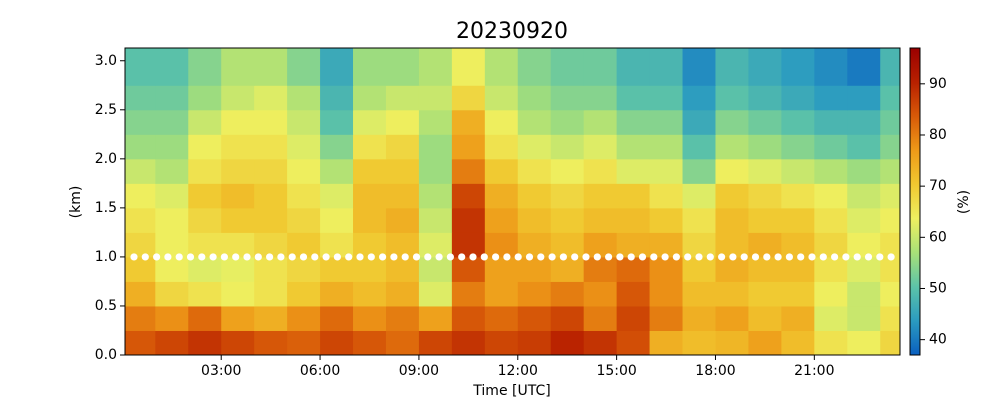  Describe the element at coordinates (106, 306) in the screenshot. I see `y-tick-label: 0.5` at that location.